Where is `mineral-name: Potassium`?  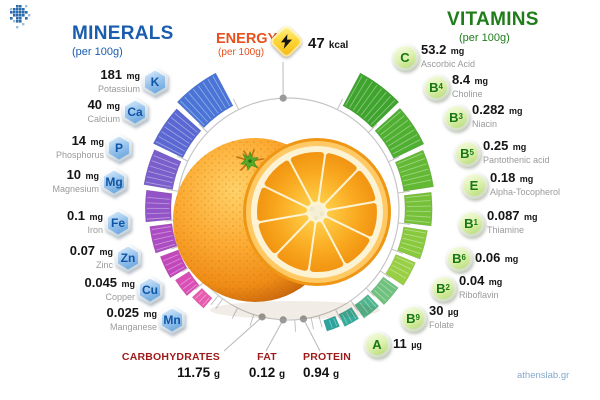
mineral-name: Potassium is located at coordinates (118, 88).